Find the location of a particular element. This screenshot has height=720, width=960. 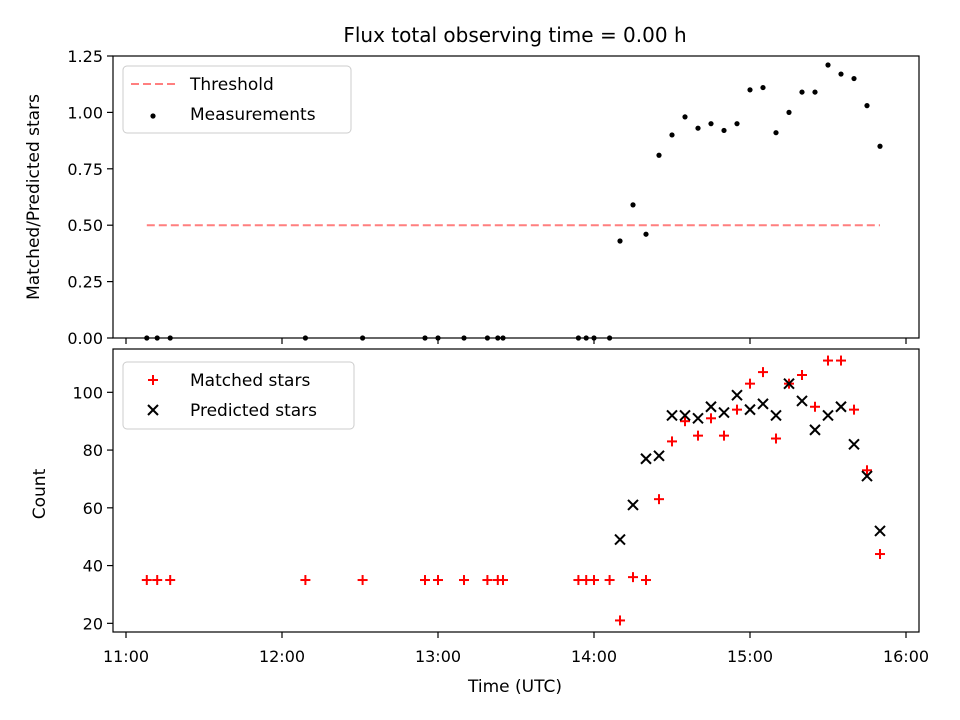

bottom-ytick-label: 60 is located at coordinates (93, 508).